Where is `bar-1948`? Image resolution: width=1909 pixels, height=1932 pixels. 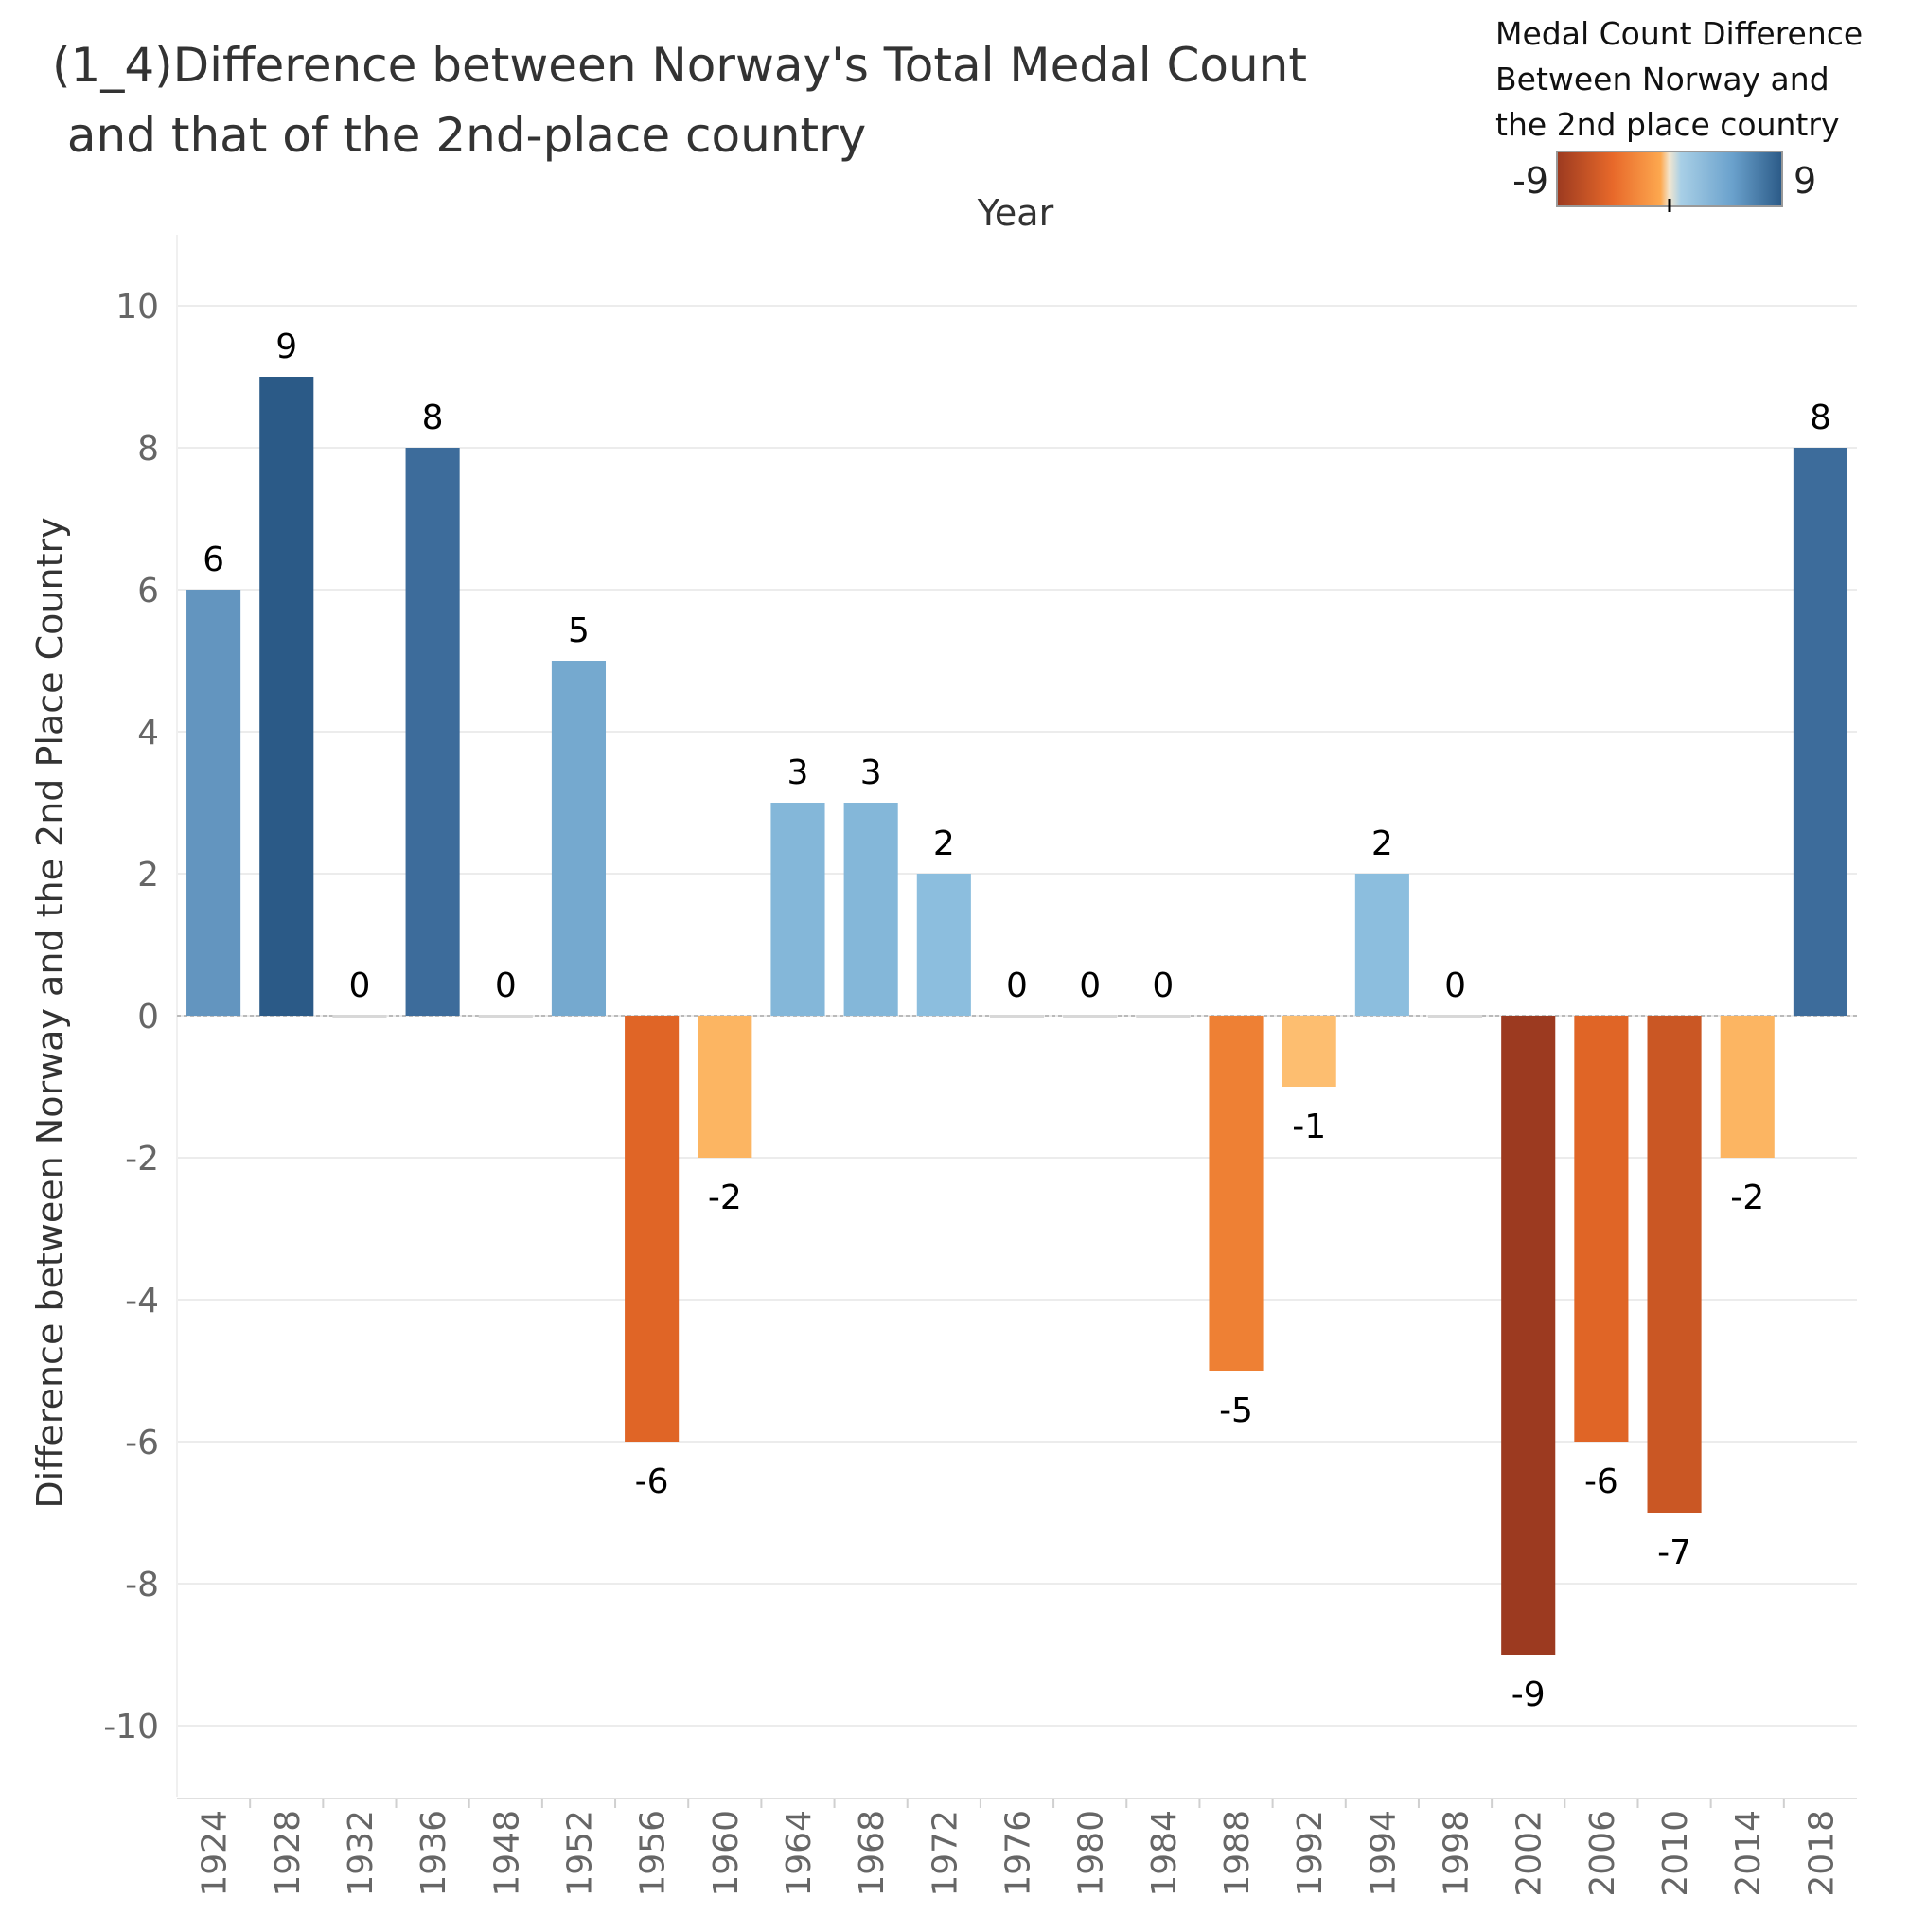 bar-1948 is located at coordinates (505, 1016).